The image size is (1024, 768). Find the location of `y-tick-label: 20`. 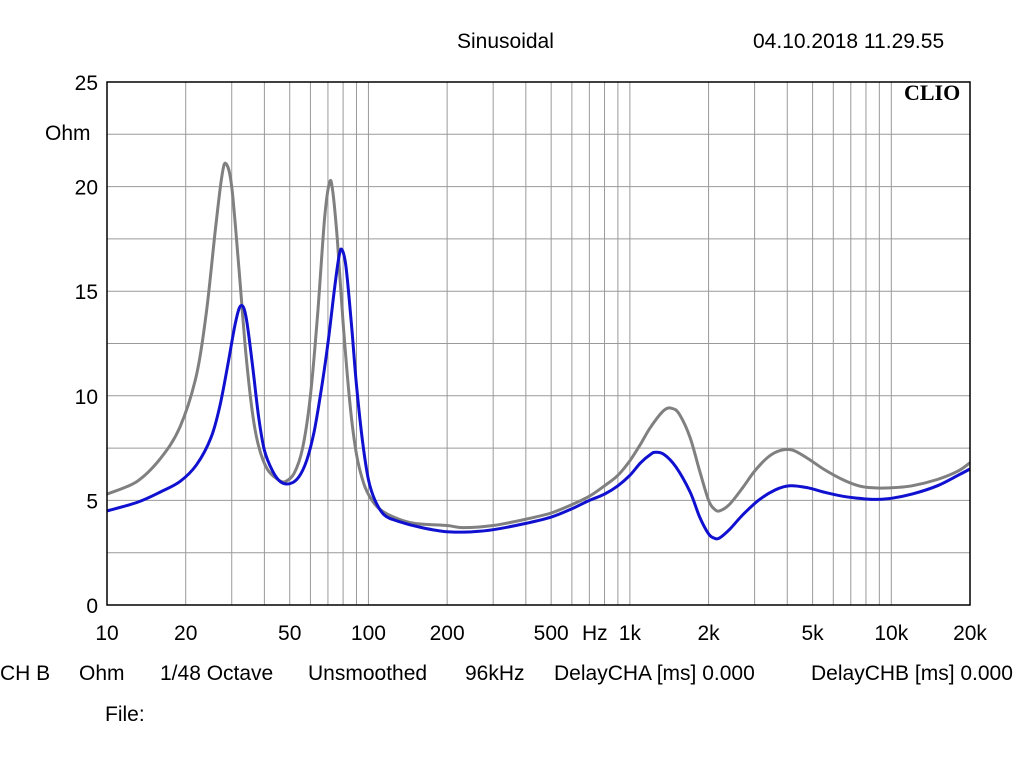

y-tick-label: 20 is located at coordinates (86, 188).